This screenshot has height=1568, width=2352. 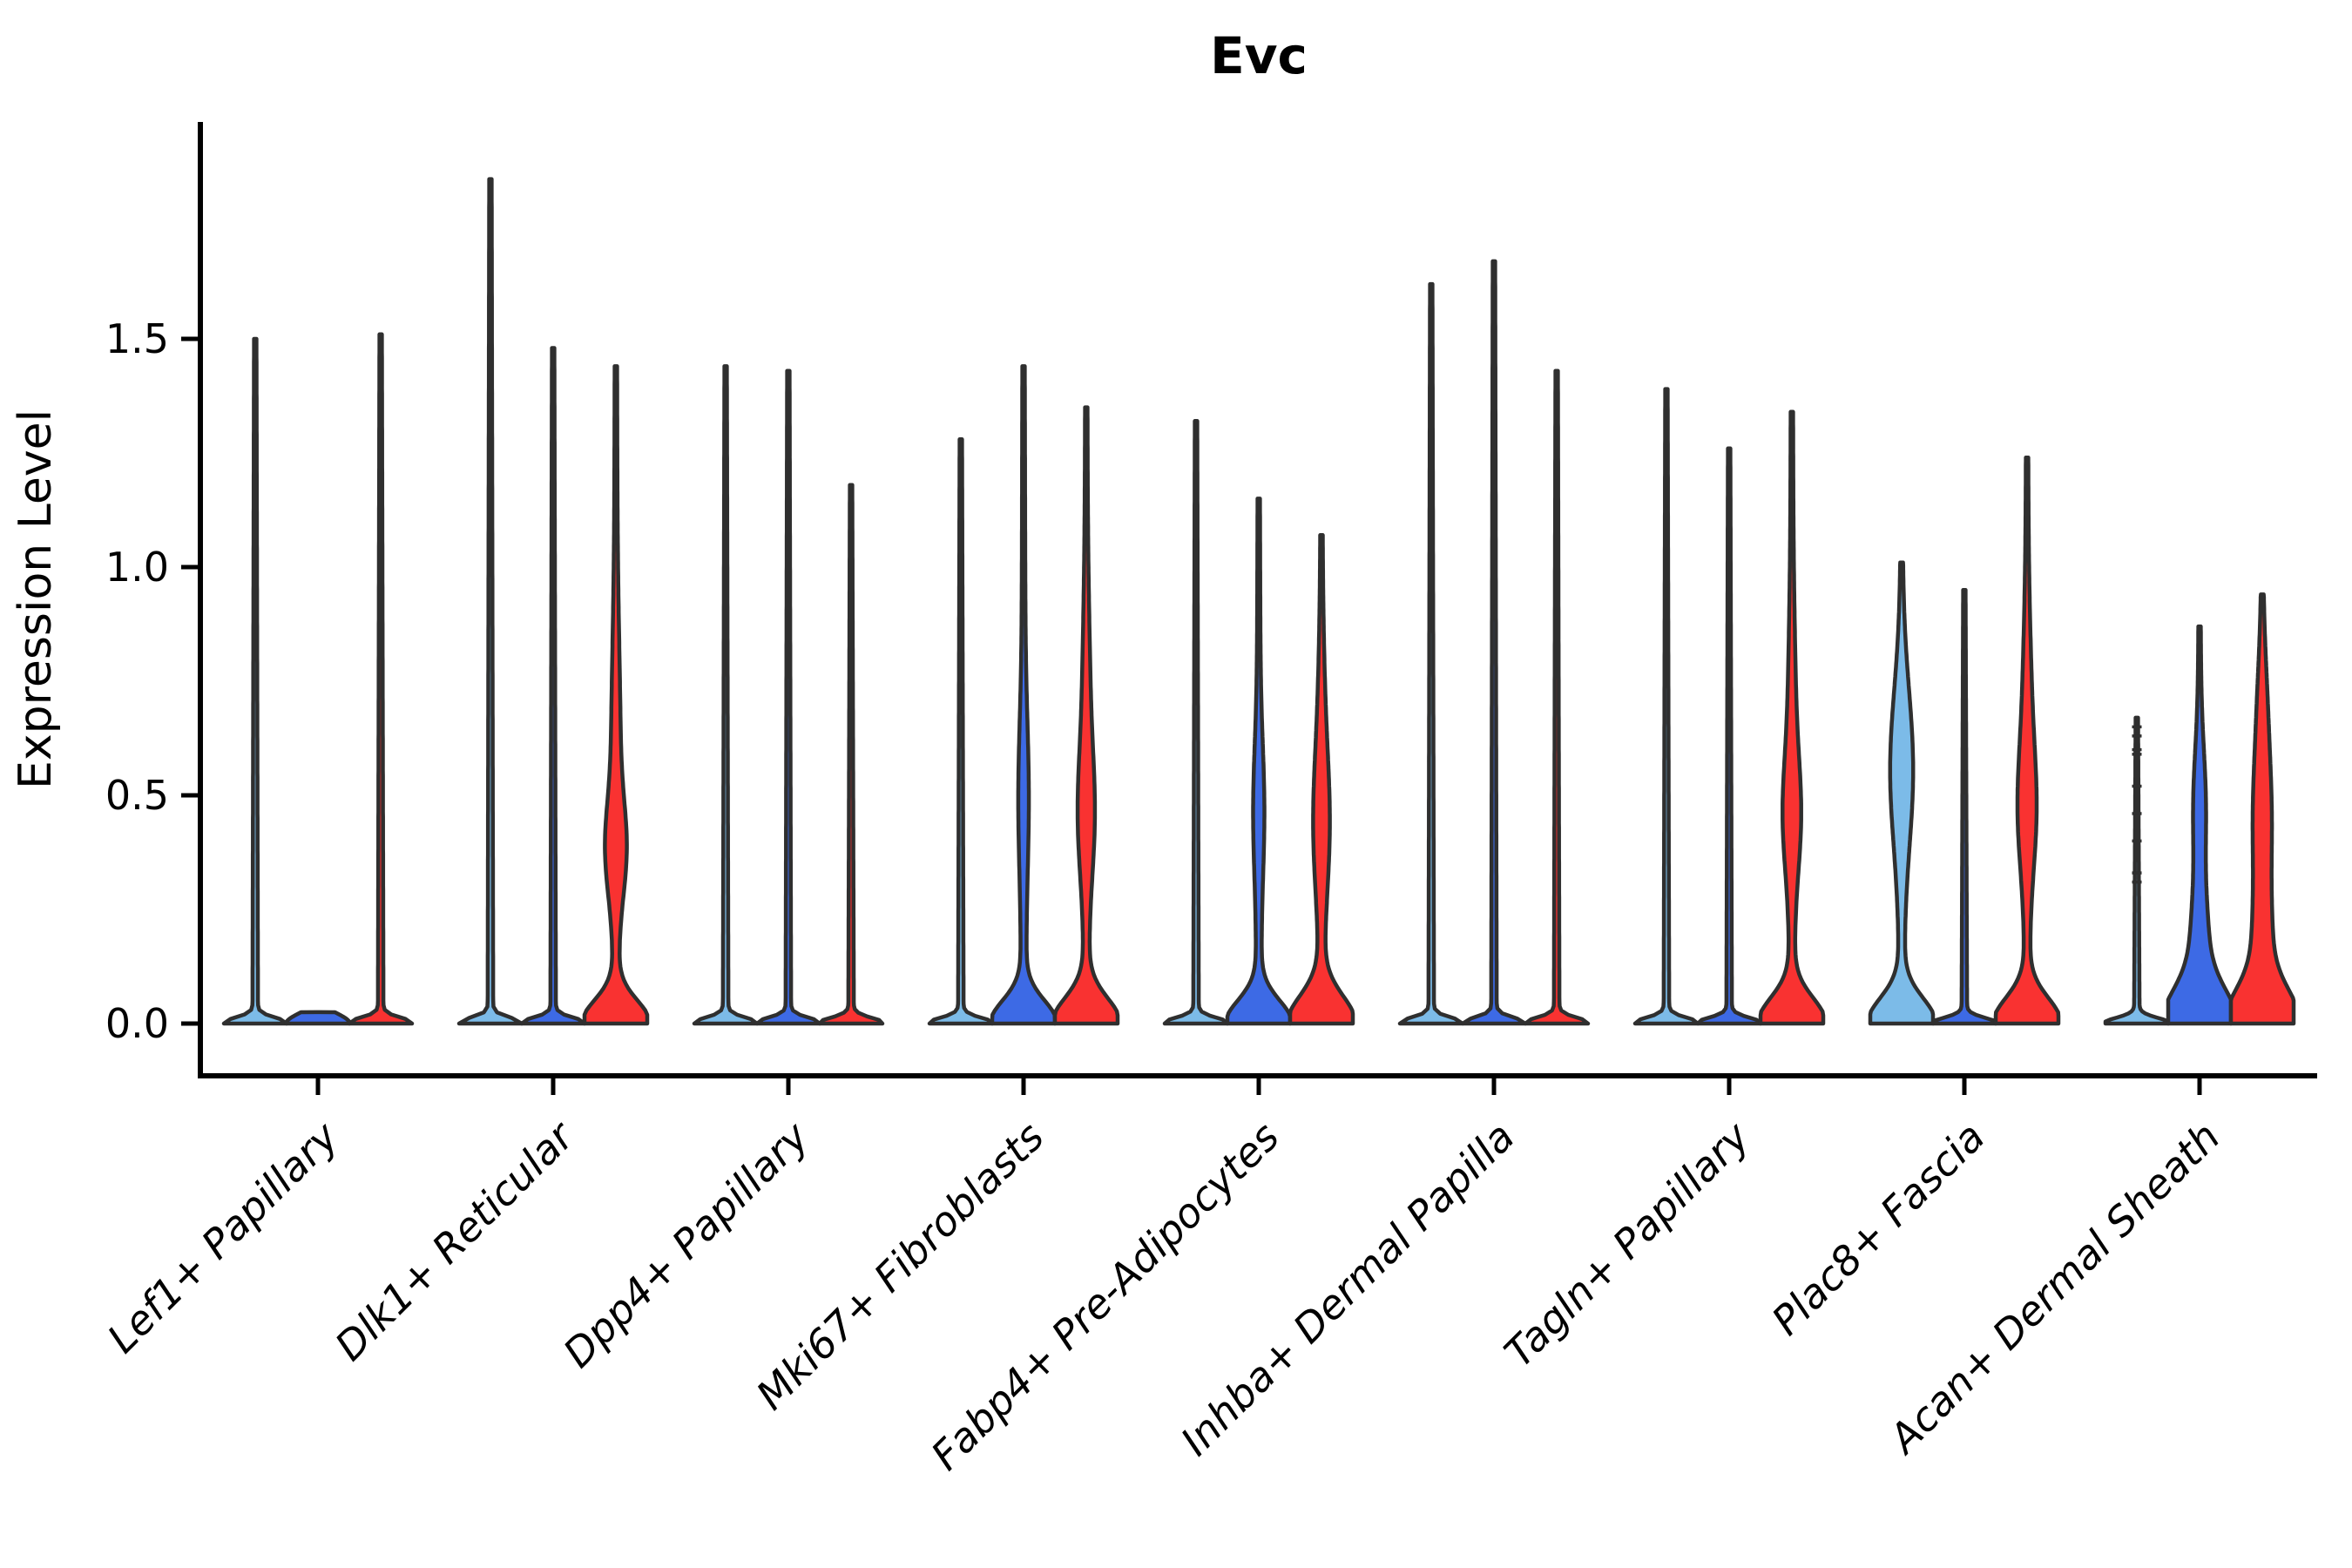 I want to click on violin-group: Plac8+ Fascia, so click(x=1912, y=899).